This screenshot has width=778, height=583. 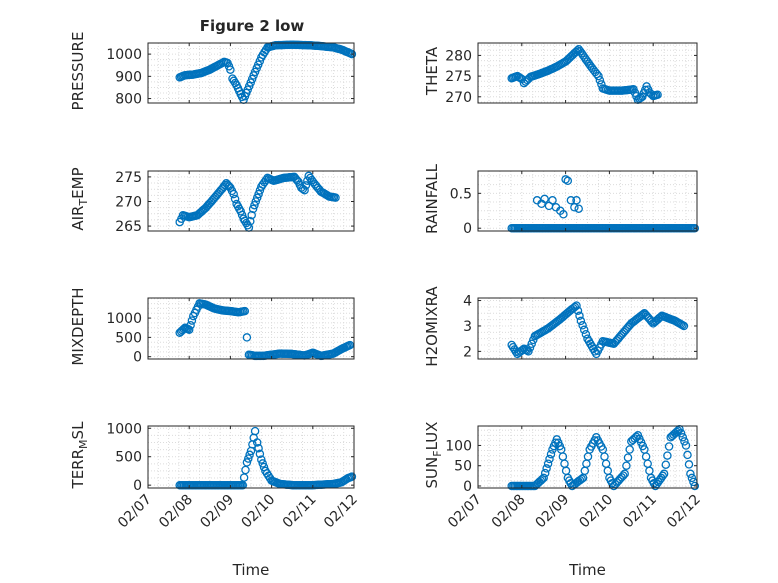 What do you see at coordinates (128, 202) in the screenshot?
I see `y-tick-label: 270` at bounding box center [128, 202].